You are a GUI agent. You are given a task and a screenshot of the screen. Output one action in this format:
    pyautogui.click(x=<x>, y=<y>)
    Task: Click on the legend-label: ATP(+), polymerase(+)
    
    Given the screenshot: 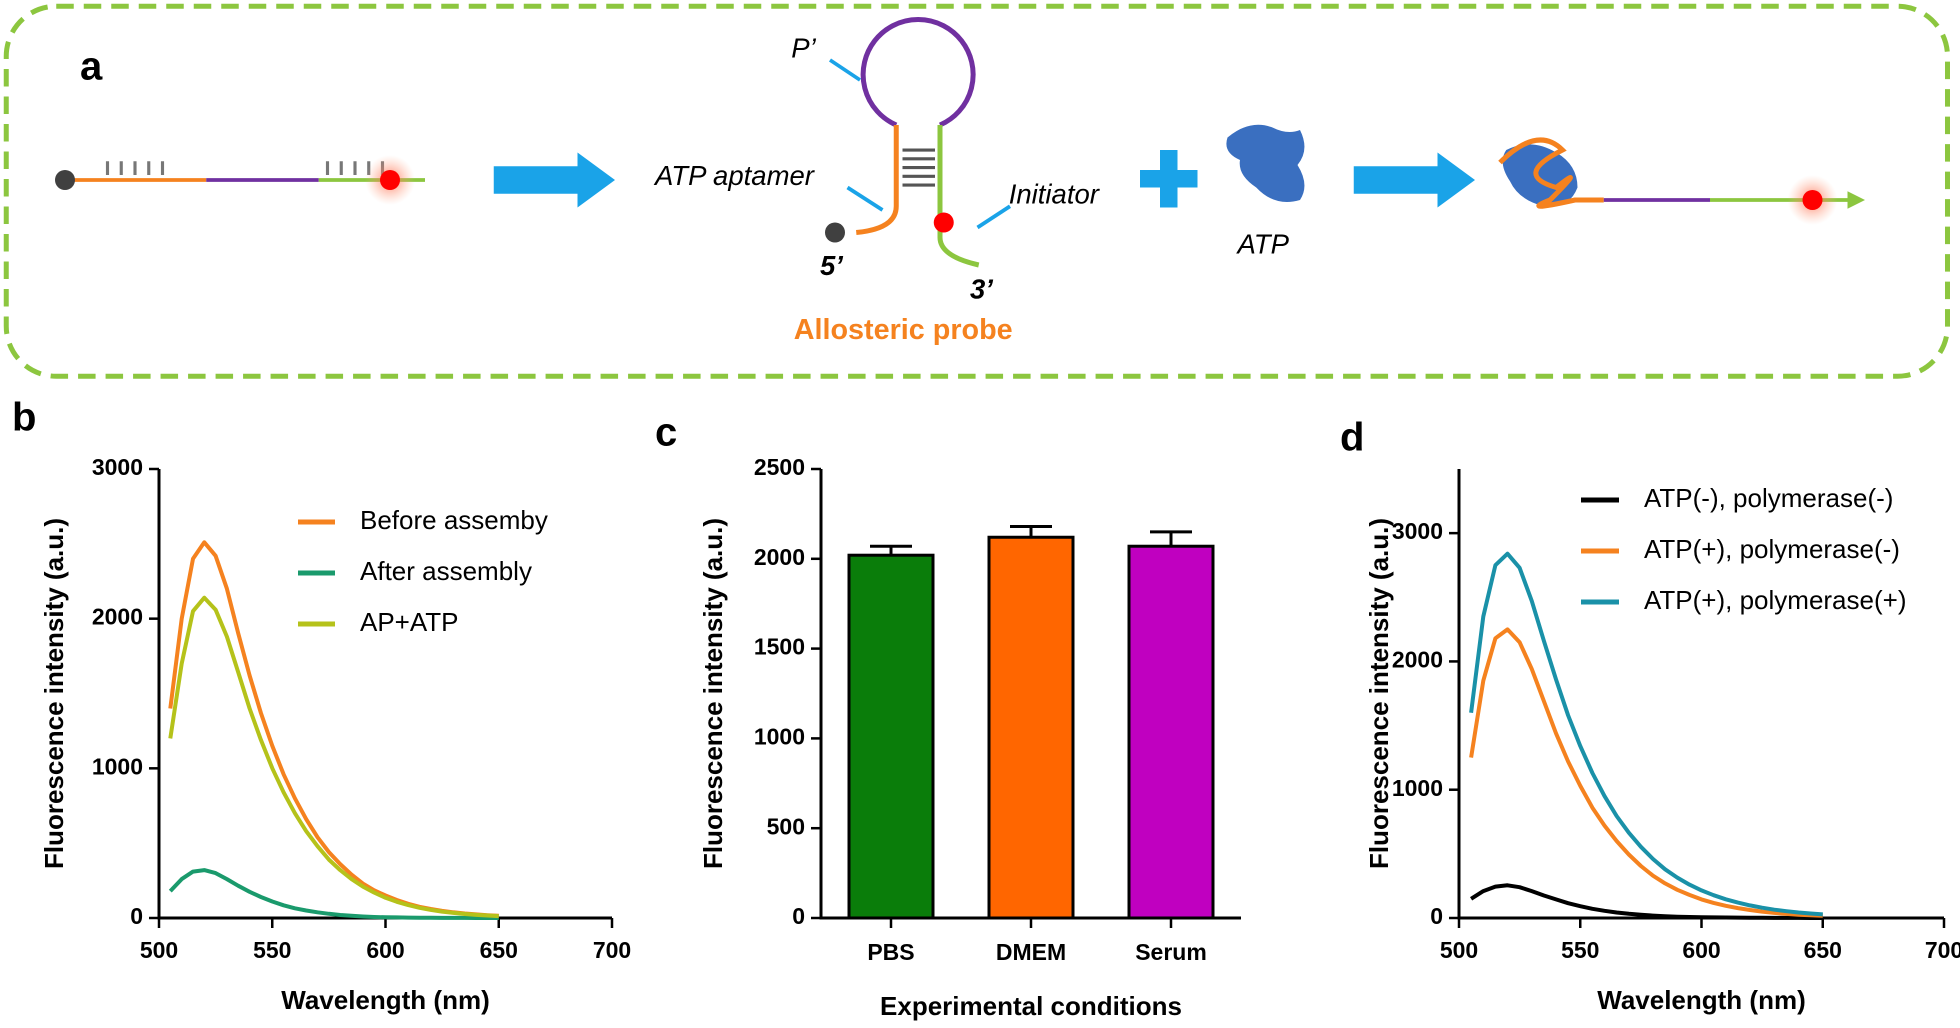 What is the action you would take?
    pyautogui.click(x=1775, y=600)
    